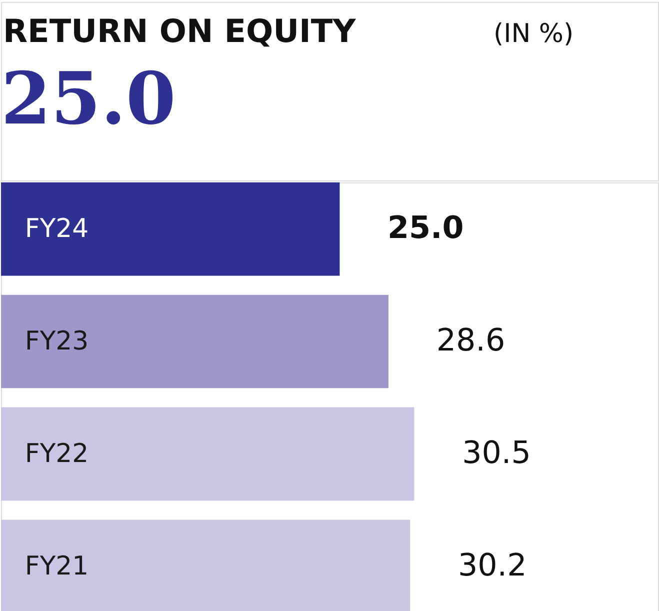 The height and width of the screenshot is (611, 659). Describe the element at coordinates (471, 340) in the screenshot. I see `data-label: 28.6` at that location.